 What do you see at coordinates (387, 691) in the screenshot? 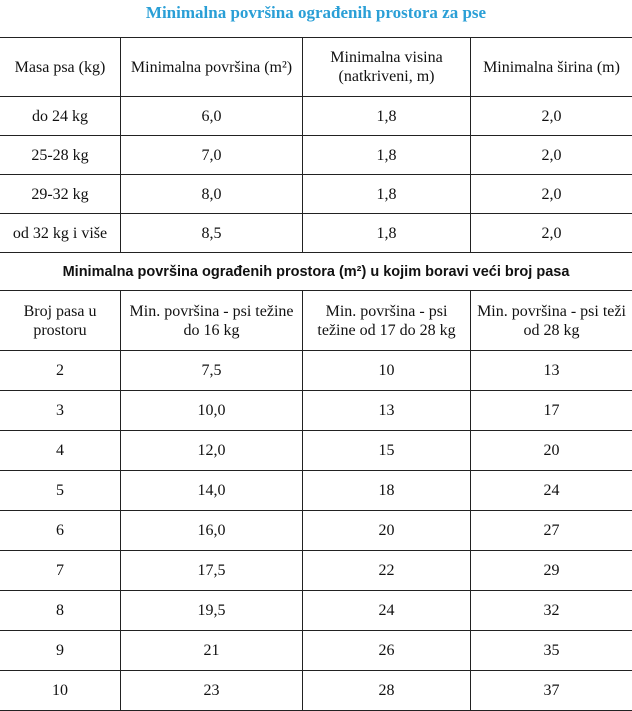
I see `table-cell: 28` at bounding box center [387, 691].